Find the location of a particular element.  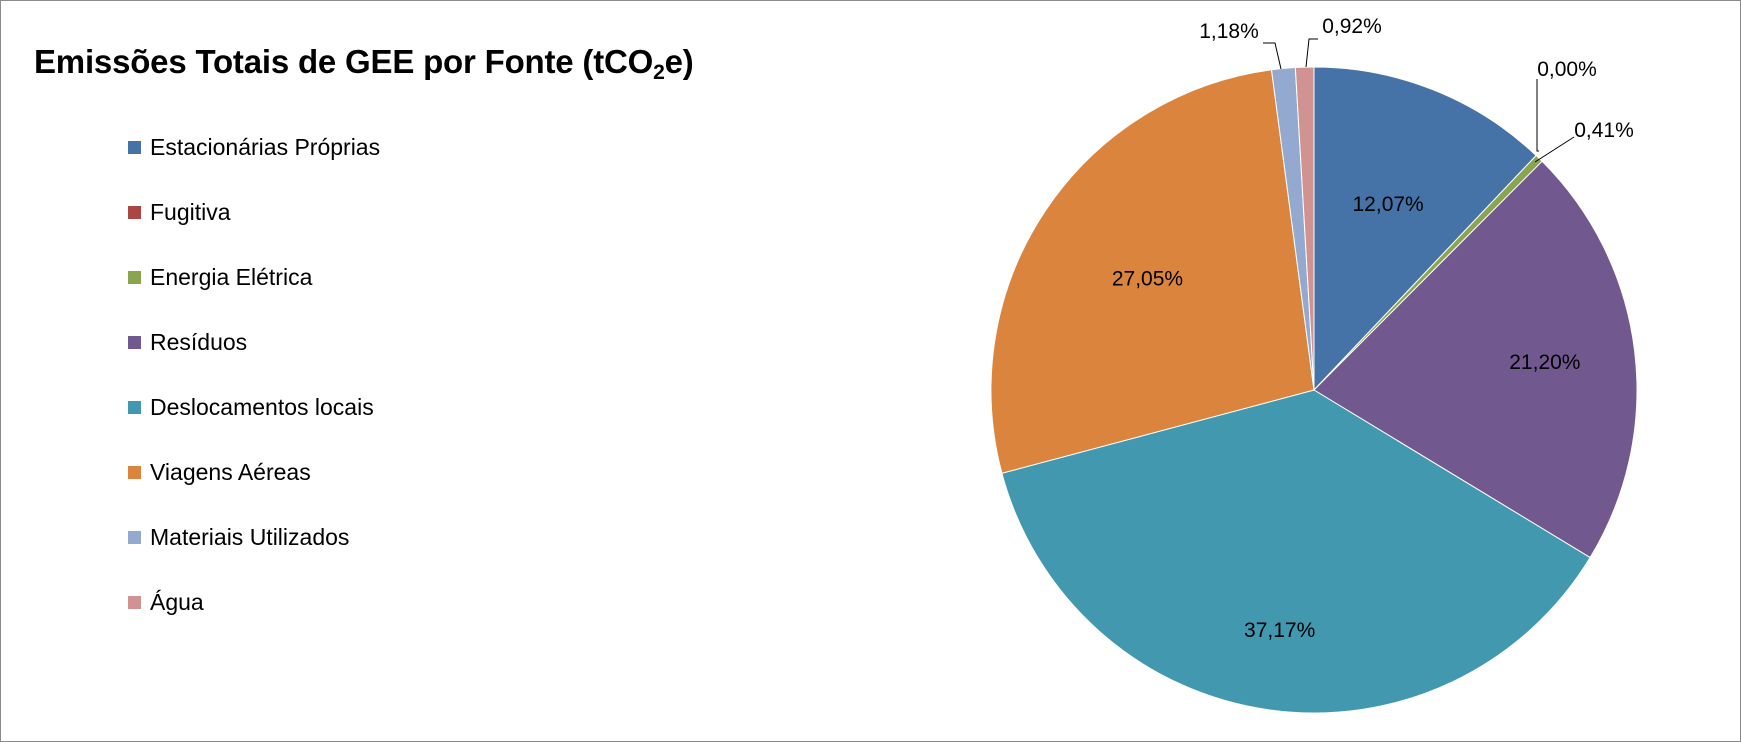

legend-label: Viagens Aéreas is located at coordinates (230, 472).